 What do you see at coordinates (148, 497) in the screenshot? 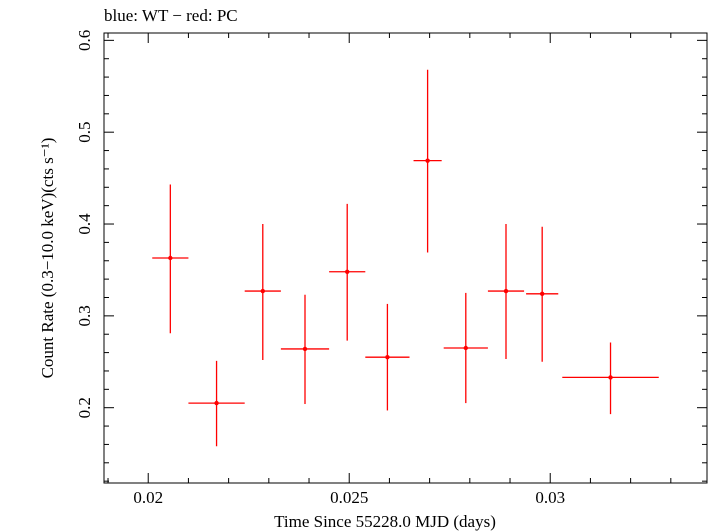
I see `x-tick-label: 0.02` at bounding box center [148, 497].